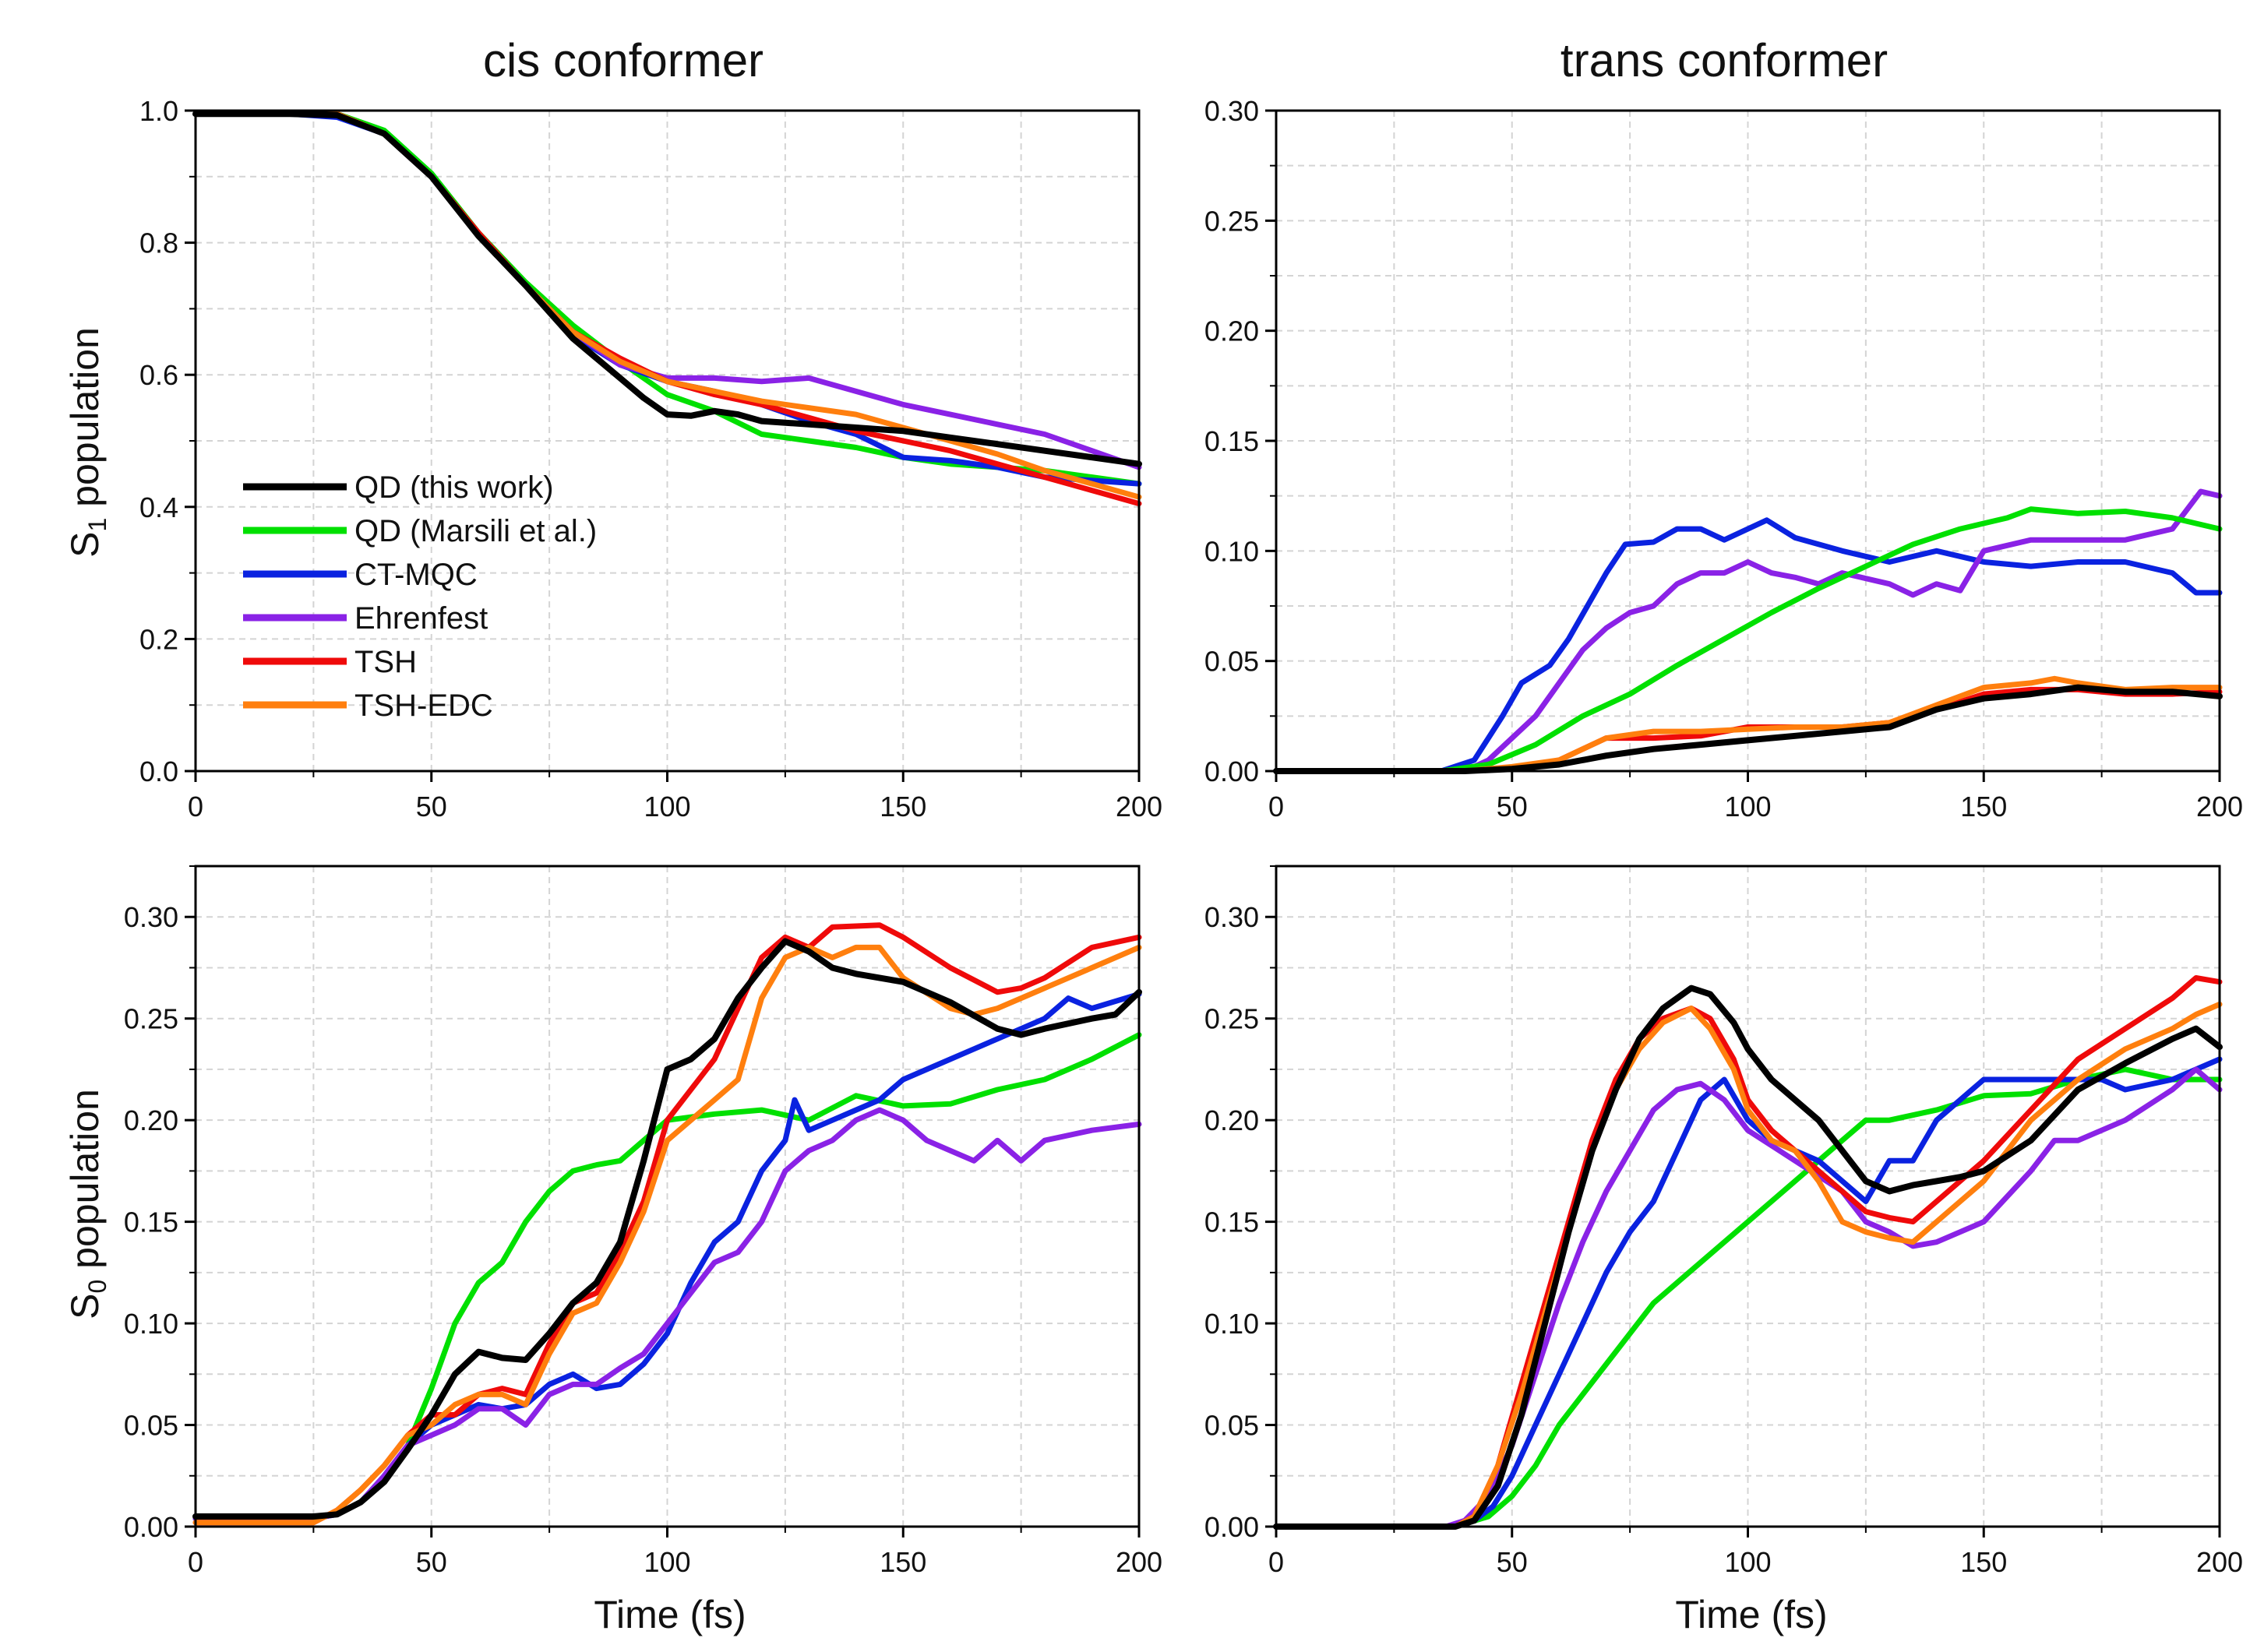  What do you see at coordinates (423, 706) in the screenshot?
I see `legend-label-tsh_edc: TSH-EDC` at bounding box center [423, 706].